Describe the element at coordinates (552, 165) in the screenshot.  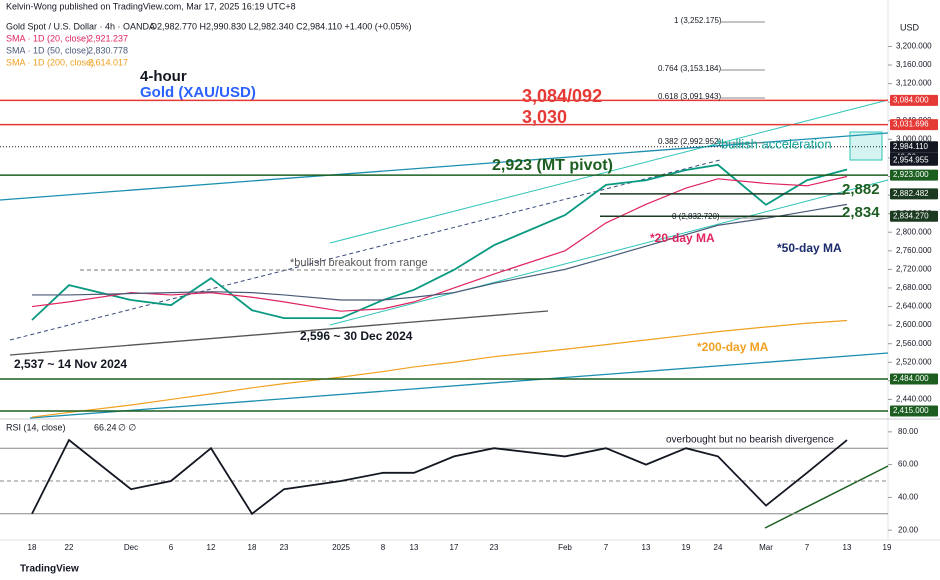
I see `annotation: 2,923 (MT pivot)` at that location.